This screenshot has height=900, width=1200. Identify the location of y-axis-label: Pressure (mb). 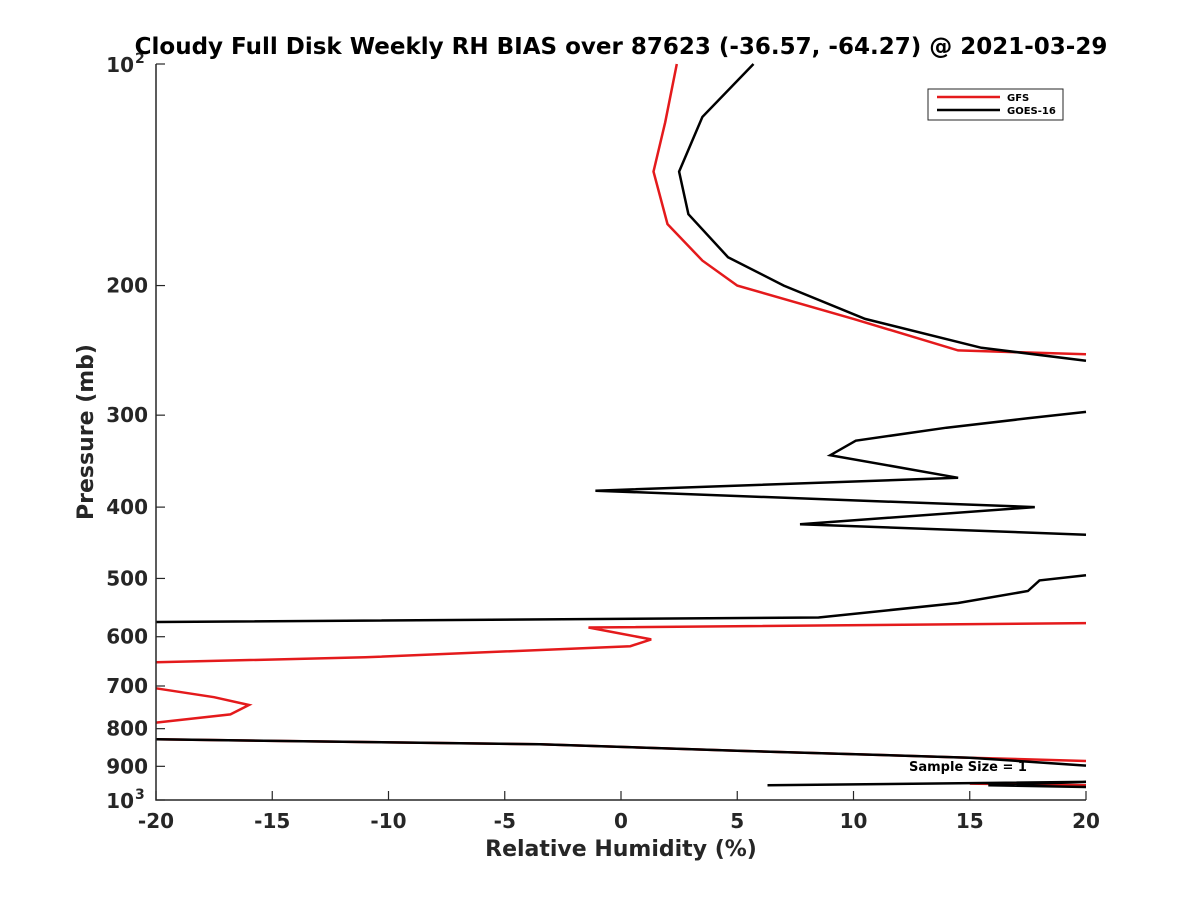
(86, 432).